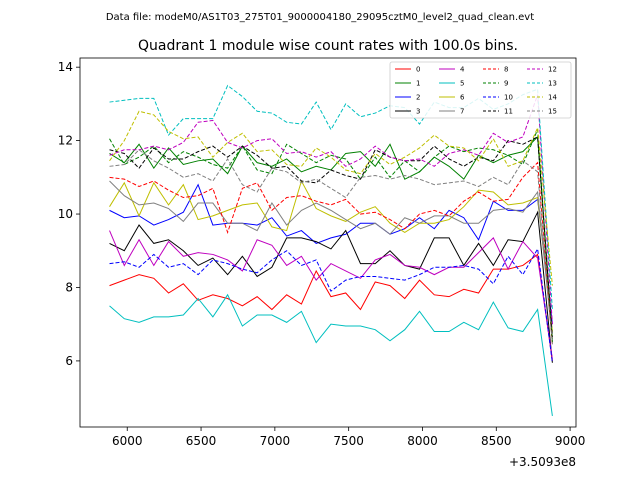  What do you see at coordinates (462, 98) in the screenshot?
I see `legend-label-6: 6` at bounding box center [462, 98].